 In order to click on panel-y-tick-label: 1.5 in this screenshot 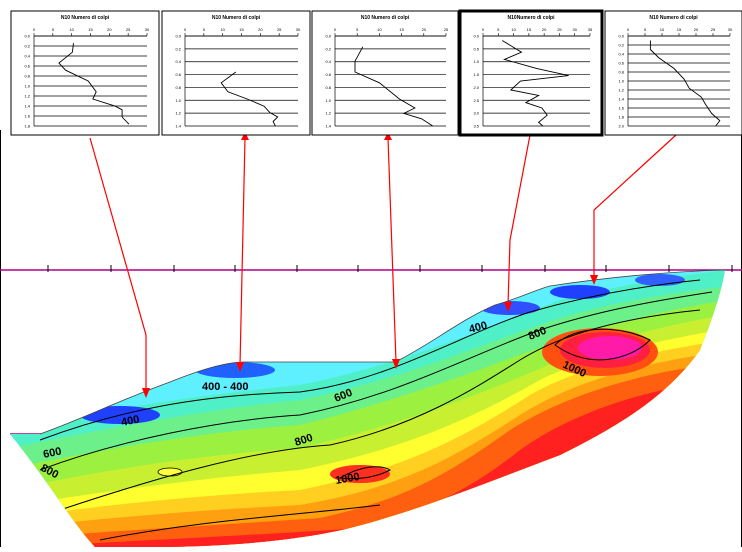, I will do `click(476, 74)`.